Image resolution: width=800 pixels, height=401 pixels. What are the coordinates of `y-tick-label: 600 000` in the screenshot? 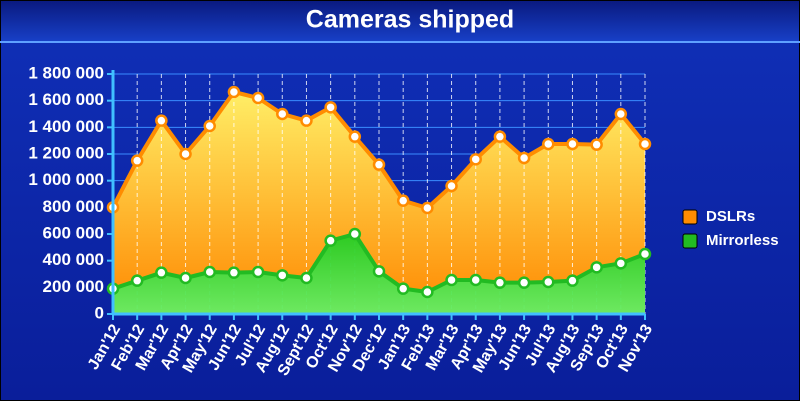 It's located at (73, 232).